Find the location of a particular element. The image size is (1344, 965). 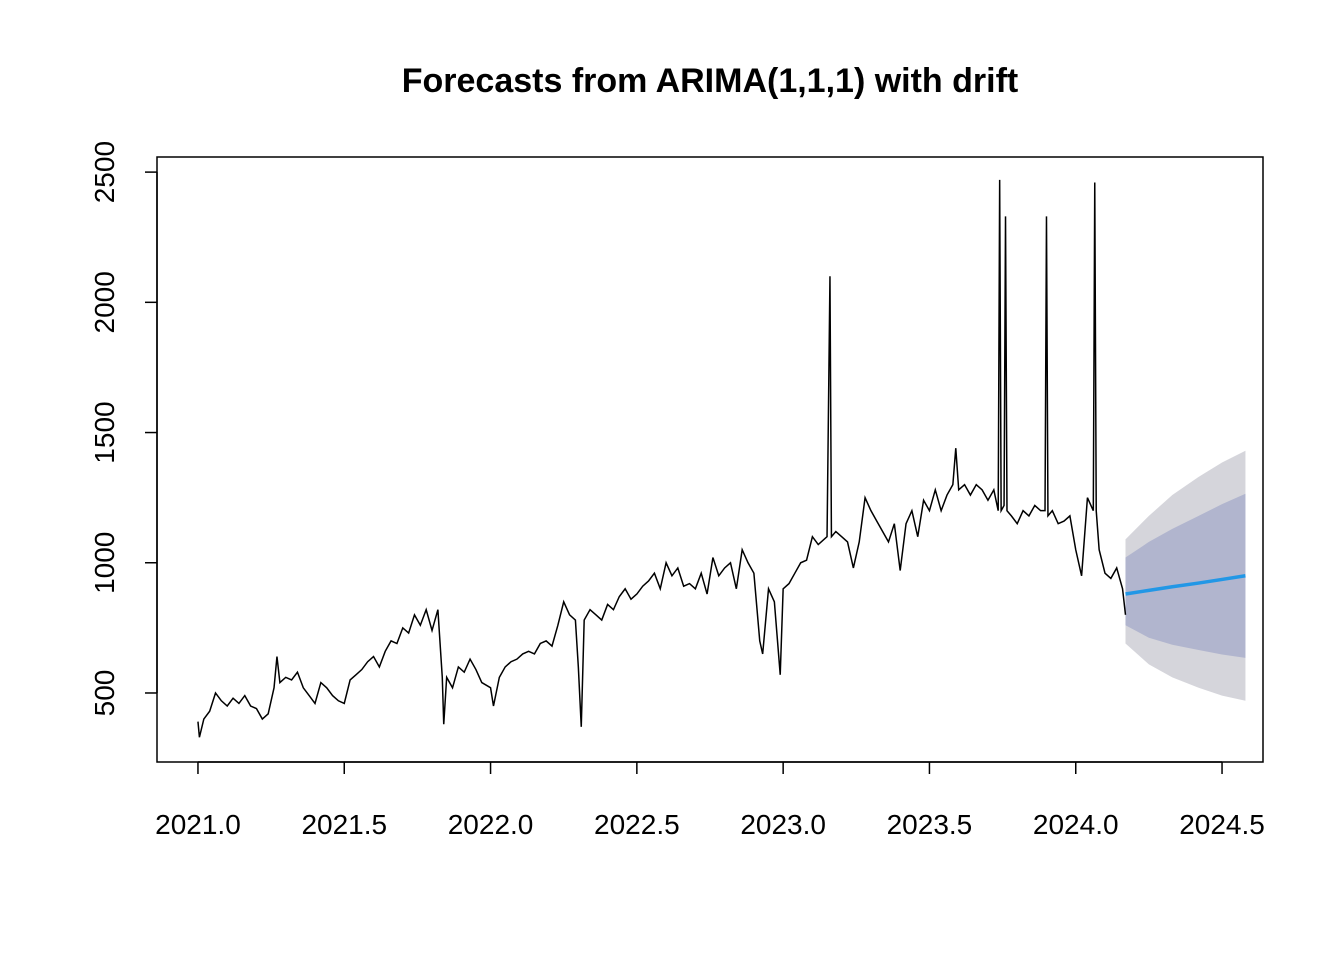

x-tick-label: 2021.0 is located at coordinates (198, 824).